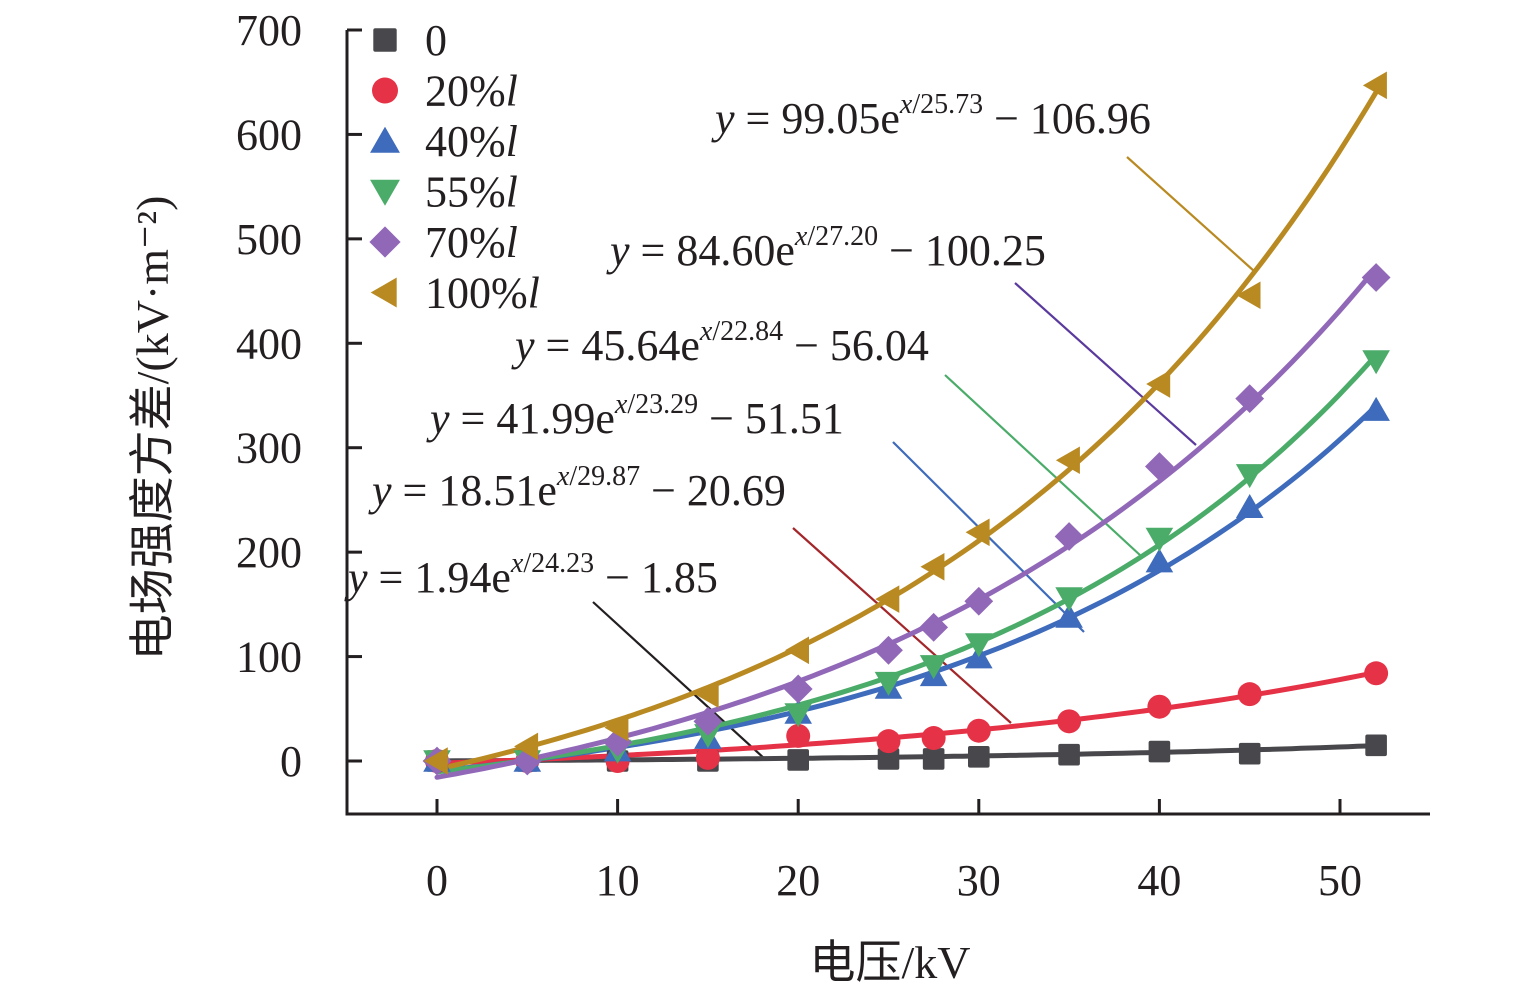 The height and width of the screenshot is (997, 1535). I want to click on legend-label: 55%l, so click(471, 192).